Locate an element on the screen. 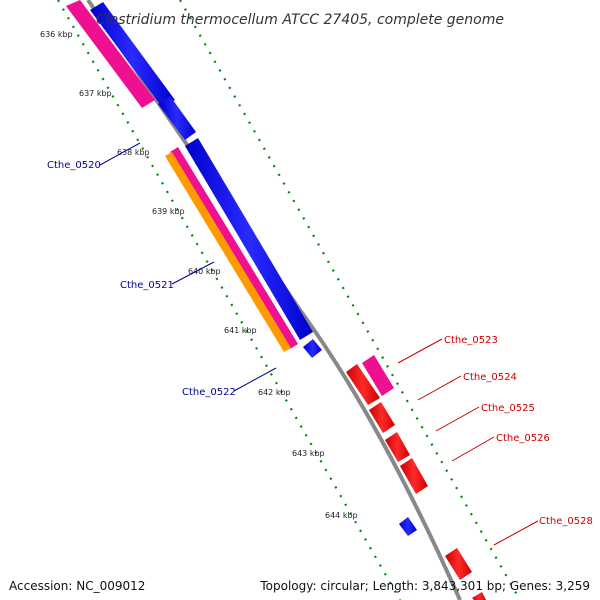 This screenshot has height=600, width=600. gene-label-cthe-0524: Cthe_0524 is located at coordinates (490, 377).